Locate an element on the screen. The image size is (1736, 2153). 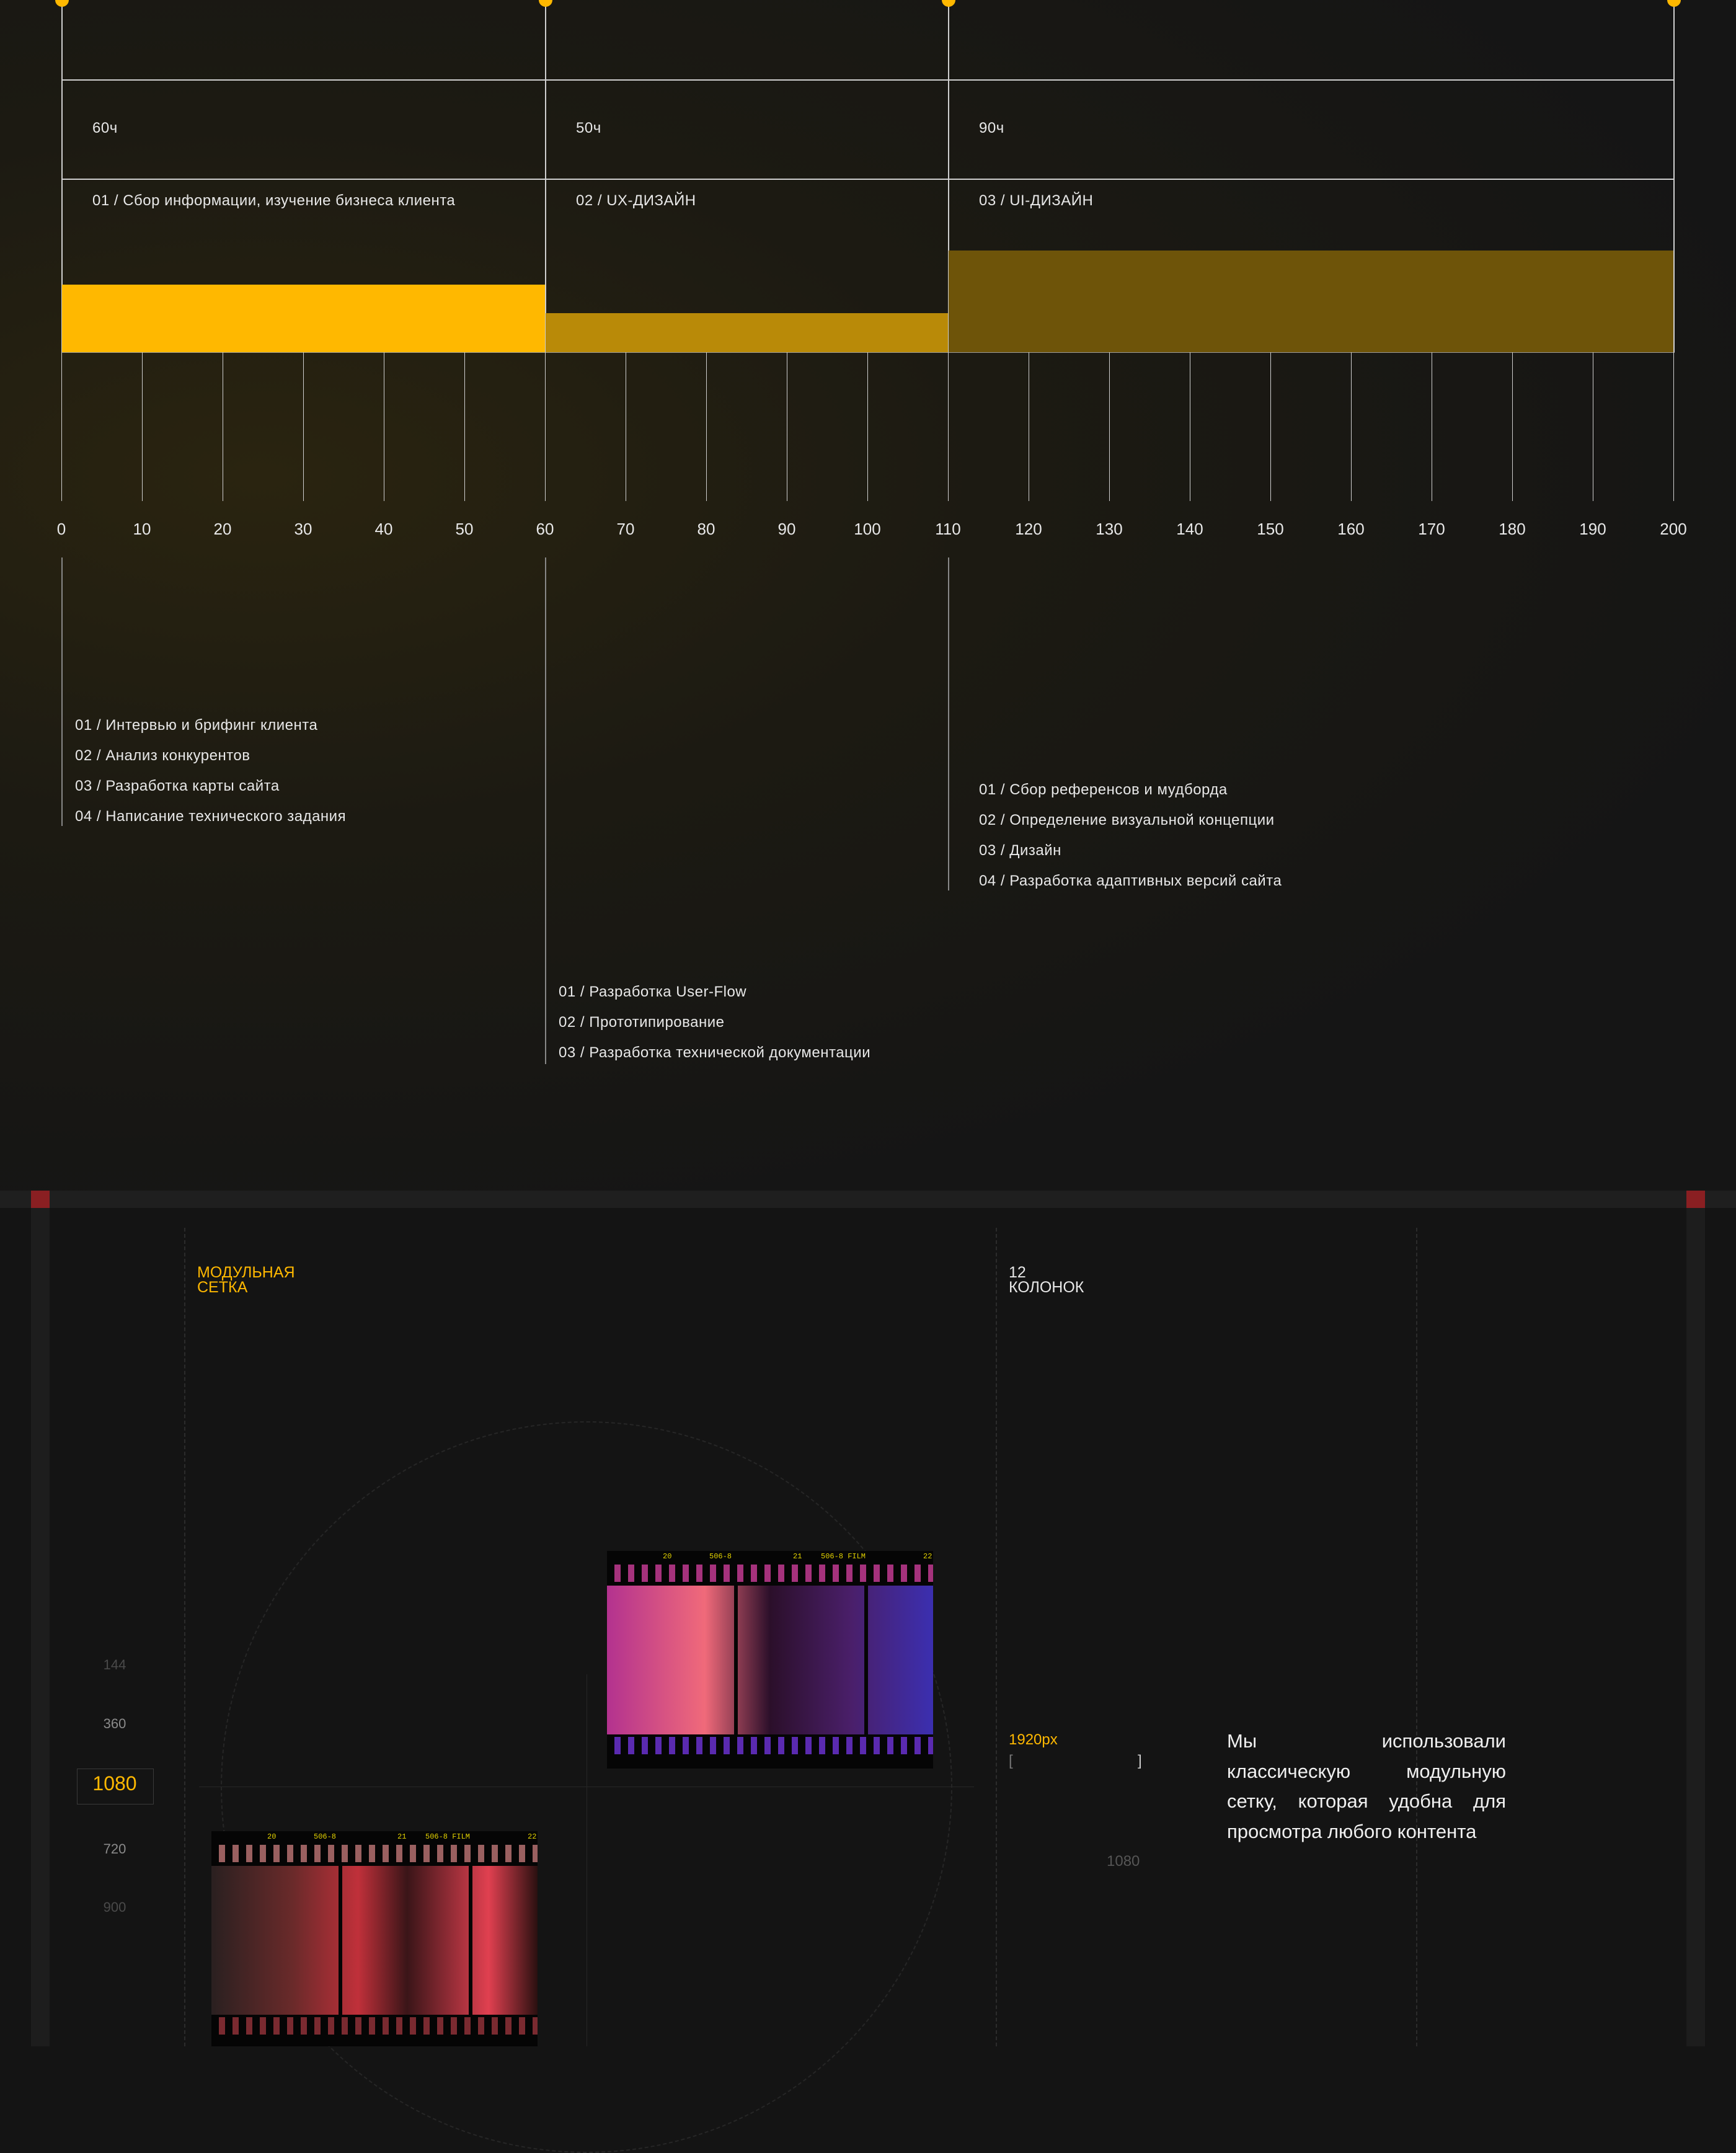
phase-task: 01 / Интервью и брифинг клиента is located at coordinates (196, 725).